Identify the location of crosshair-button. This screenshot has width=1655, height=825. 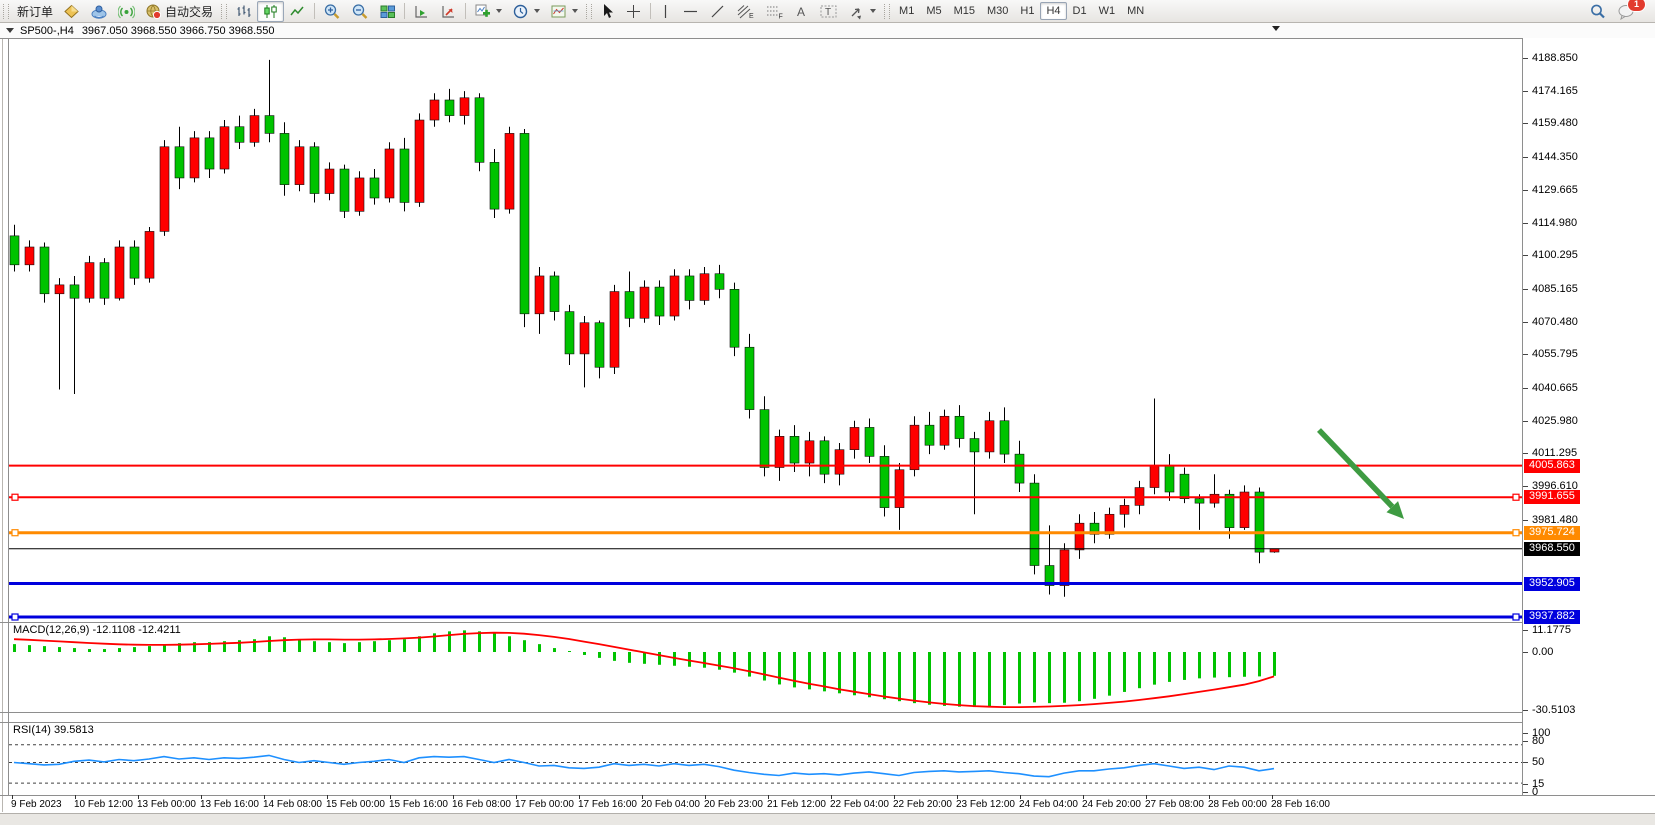
(633, 11).